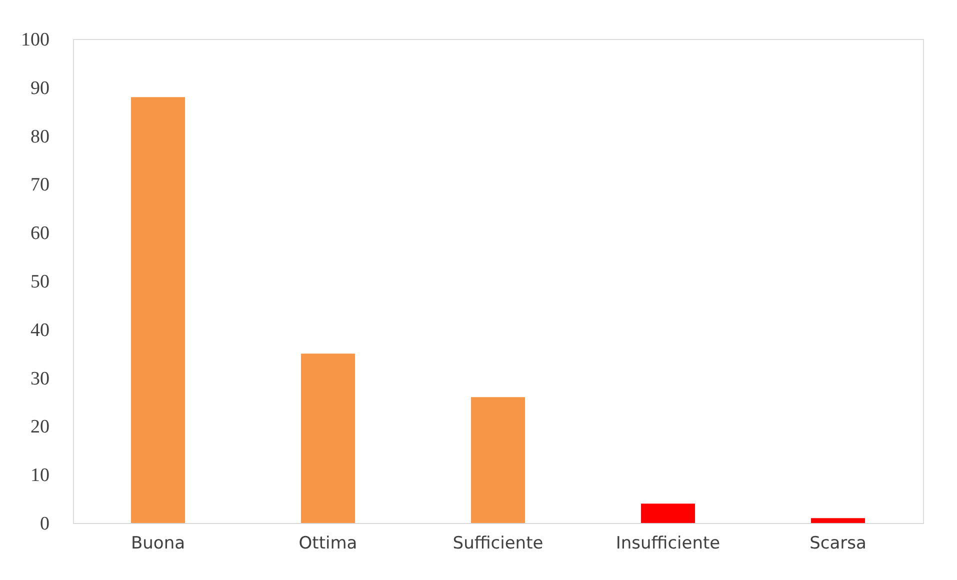 The image size is (957, 580). What do you see at coordinates (498, 544) in the screenshot?
I see `x-tick-label: Sufficiente` at bounding box center [498, 544].